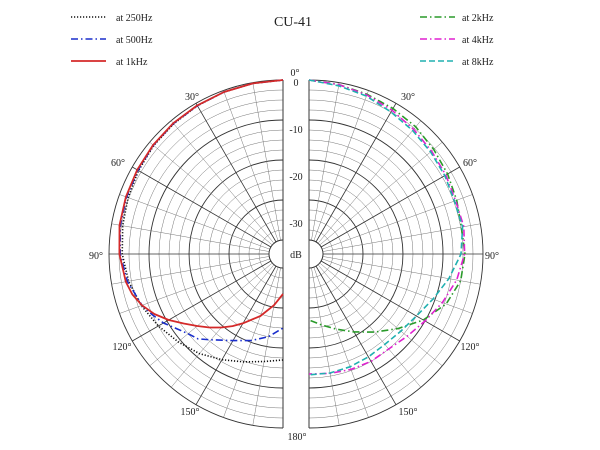  What do you see at coordinates (478, 18) in the screenshot?
I see `legend-label-2khz: at 2kHz` at bounding box center [478, 18].